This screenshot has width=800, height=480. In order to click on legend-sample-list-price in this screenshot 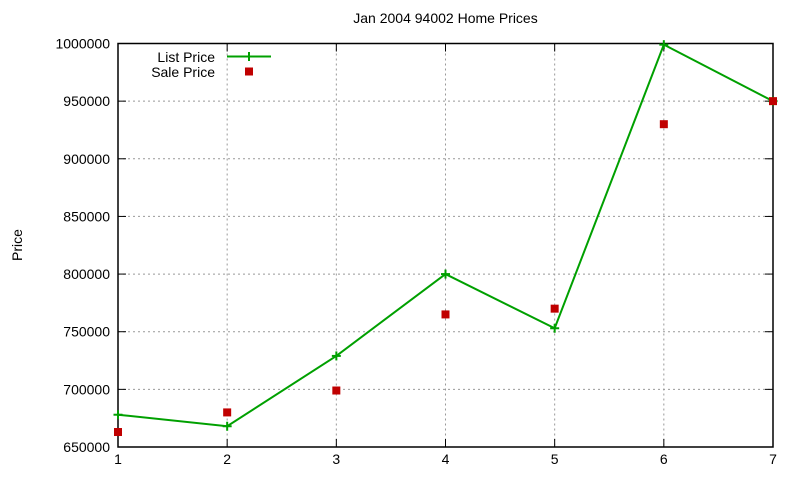, I will do `click(249, 56)`.